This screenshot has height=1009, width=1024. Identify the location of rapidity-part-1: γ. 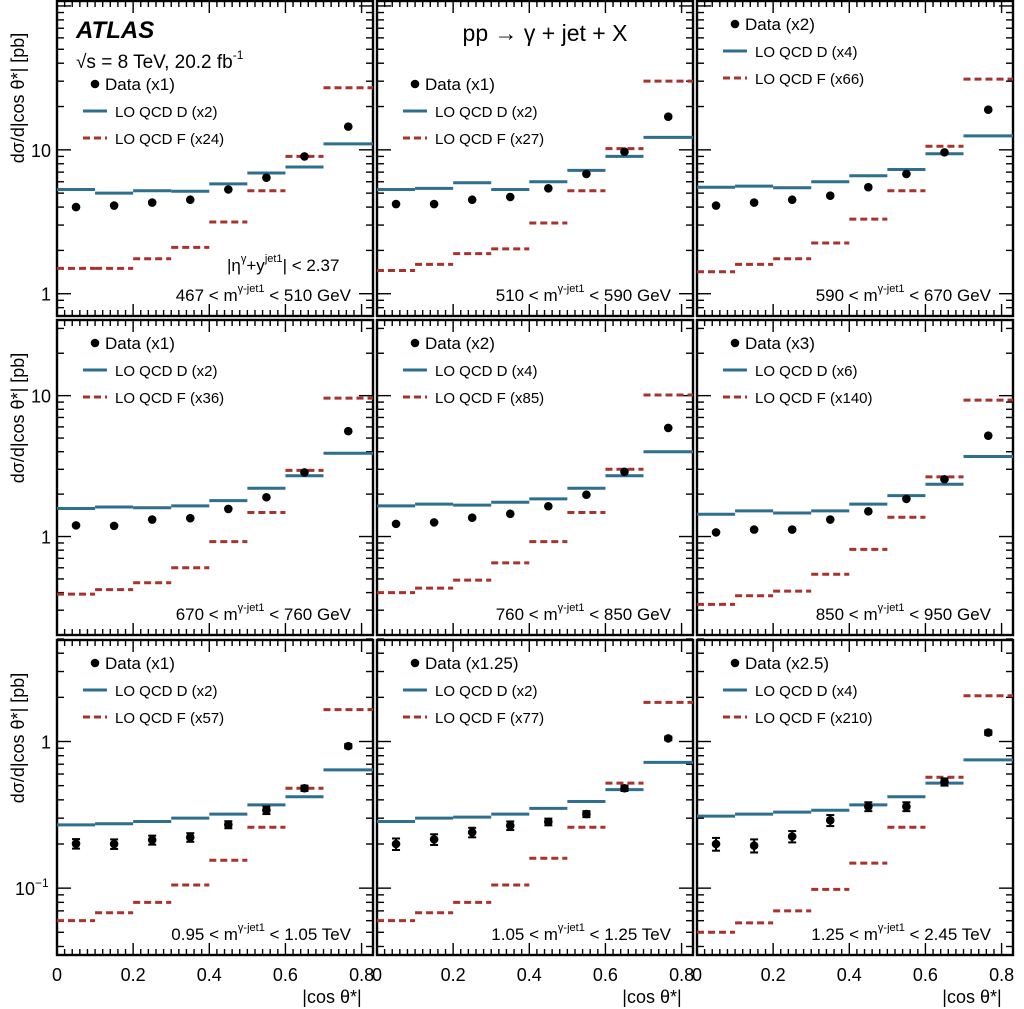
(244, 259).